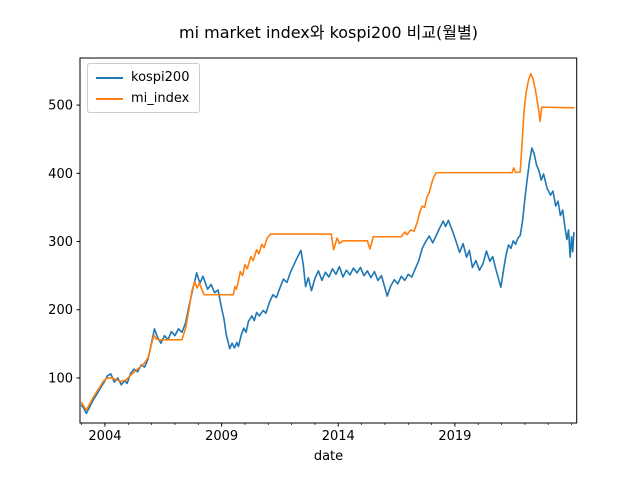 This screenshot has width=640, height=480. Describe the element at coordinates (60, 310) in the screenshot. I see `y-tick-label: 200` at that location.